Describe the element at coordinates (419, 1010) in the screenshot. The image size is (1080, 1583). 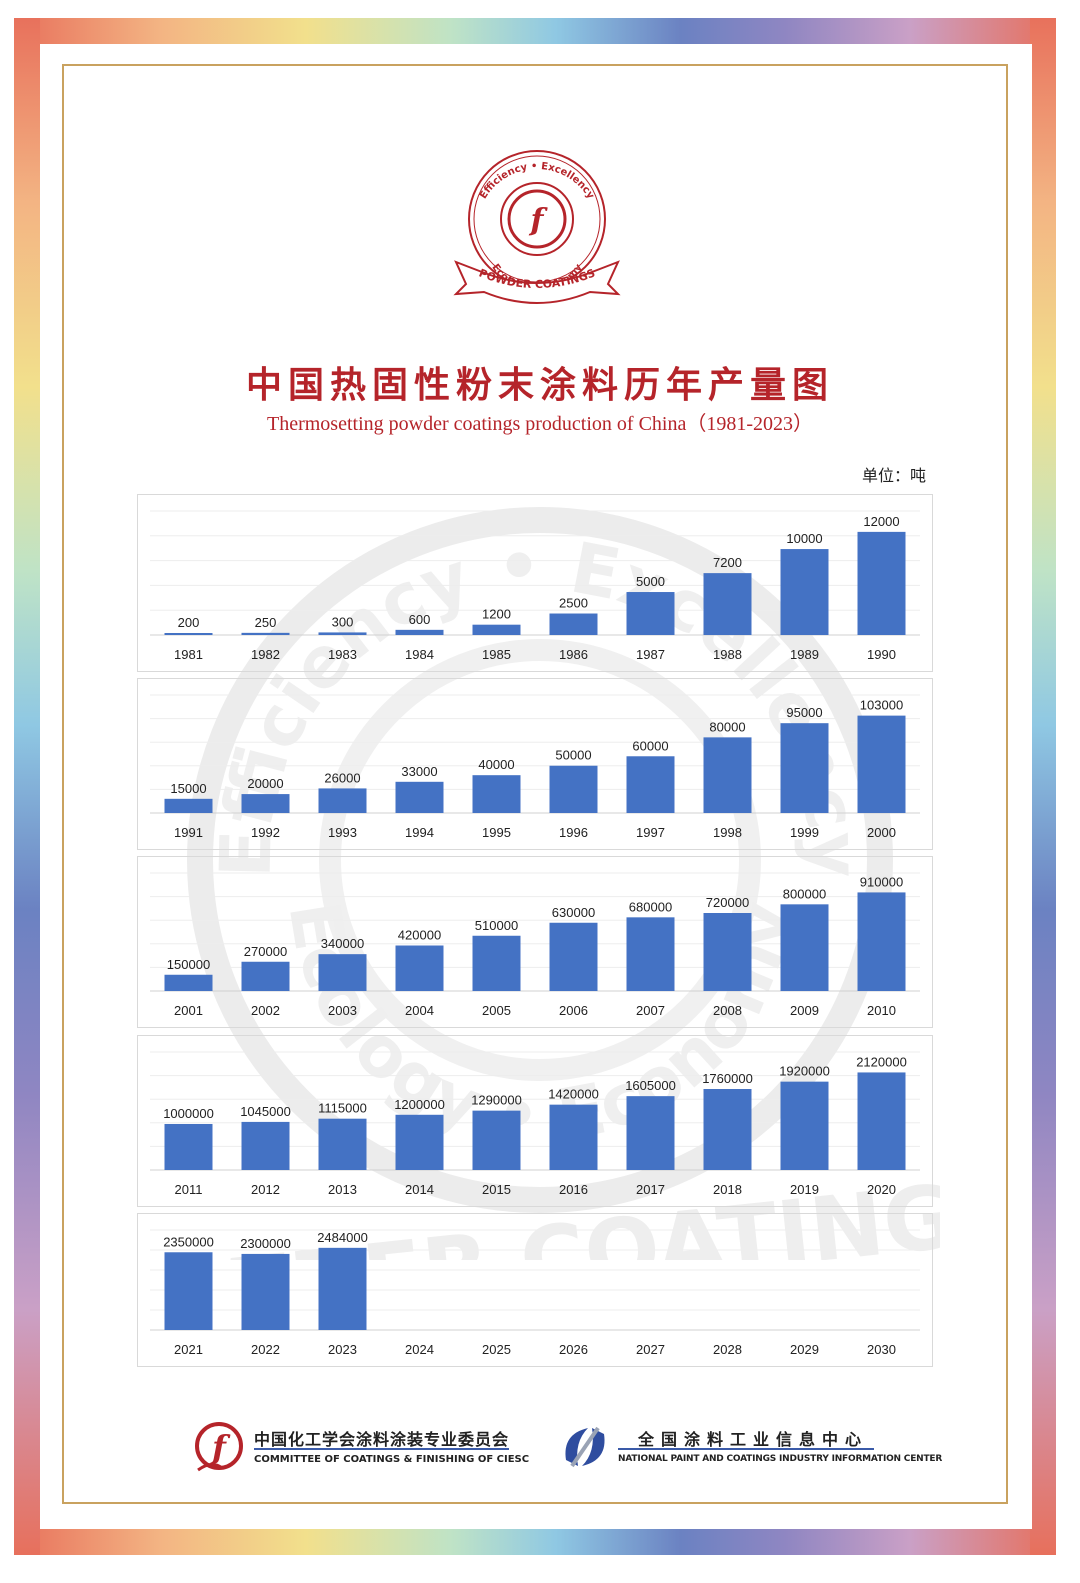
I see `tick-label-2004: 2004` at that location.